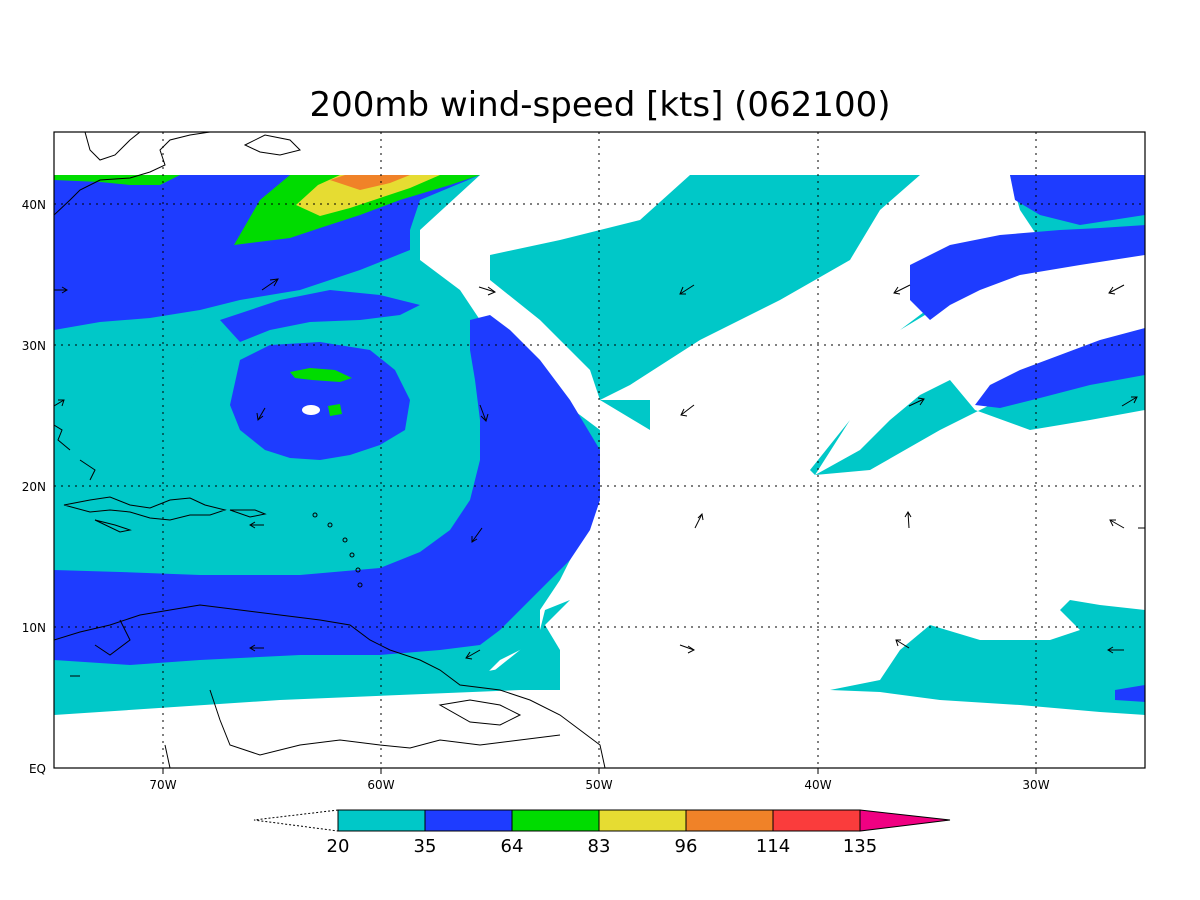 This screenshot has width=1200, height=900. Describe the element at coordinates (311, 410) in the screenshot. I see `vortex-eye` at that location.